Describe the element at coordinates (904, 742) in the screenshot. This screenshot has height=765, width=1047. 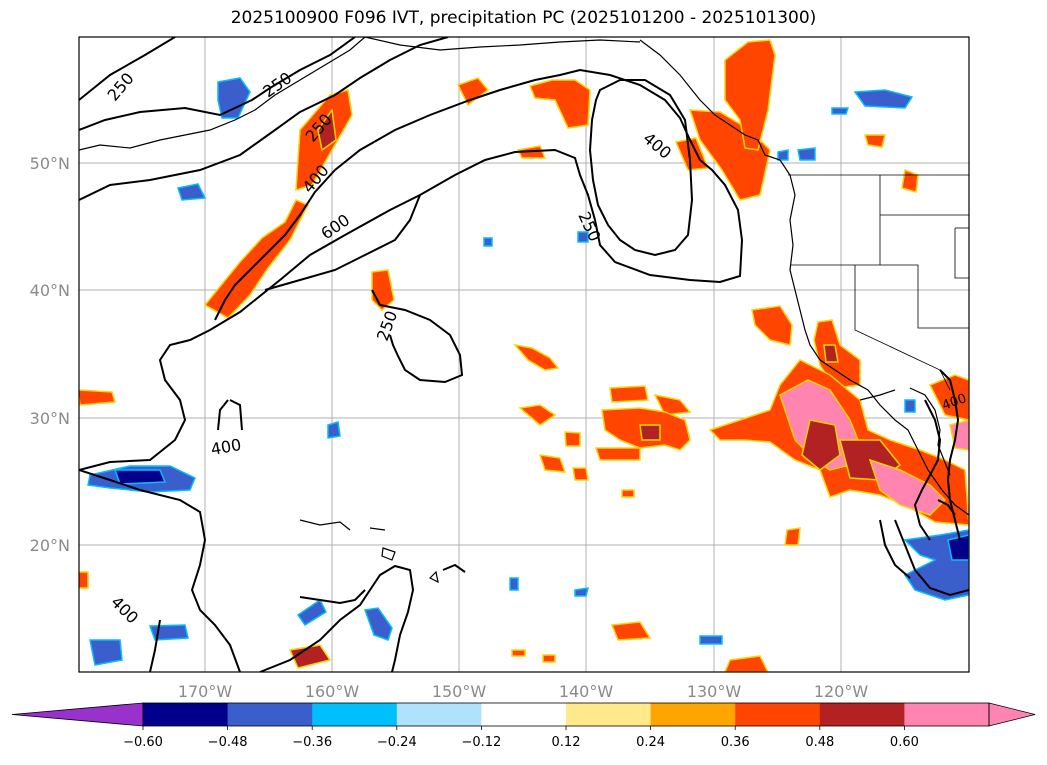
I see `colorbar-tick-label: 0.60` at that location.